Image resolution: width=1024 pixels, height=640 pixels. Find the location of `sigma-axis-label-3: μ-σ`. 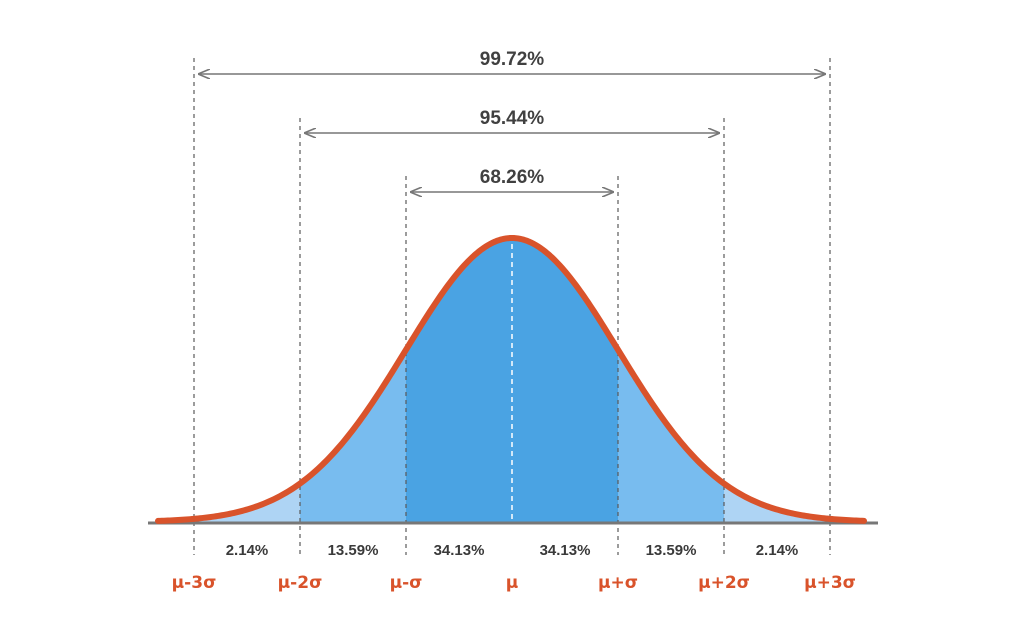

sigma-axis-label-3: μ-σ is located at coordinates (406, 583).